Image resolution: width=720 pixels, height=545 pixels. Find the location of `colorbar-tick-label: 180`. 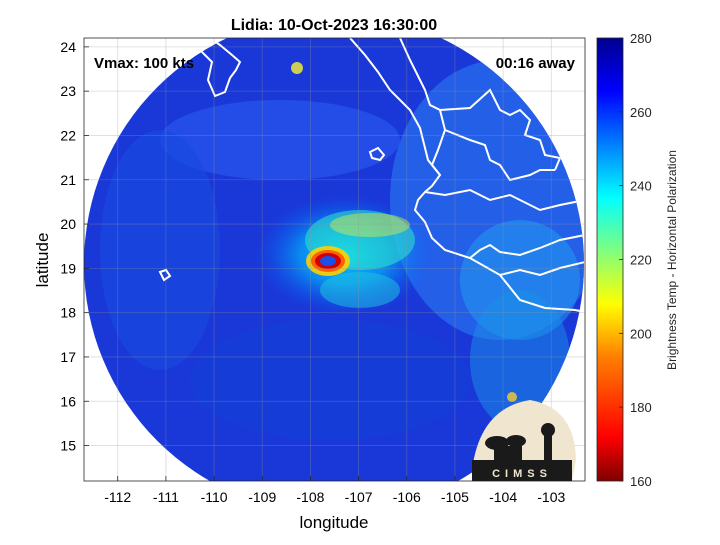

colorbar-tick-label: 180 is located at coordinates (641, 407).